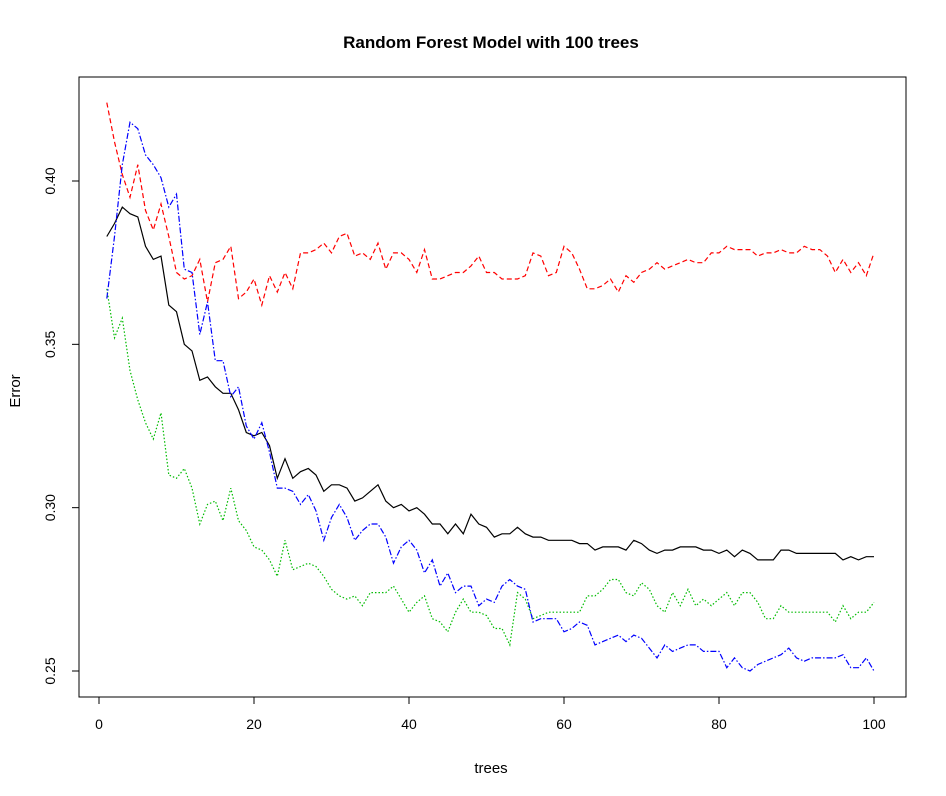 The height and width of the screenshot is (796, 946). Describe the element at coordinates (874, 724) in the screenshot. I see `x-tick-label: 100` at that location.